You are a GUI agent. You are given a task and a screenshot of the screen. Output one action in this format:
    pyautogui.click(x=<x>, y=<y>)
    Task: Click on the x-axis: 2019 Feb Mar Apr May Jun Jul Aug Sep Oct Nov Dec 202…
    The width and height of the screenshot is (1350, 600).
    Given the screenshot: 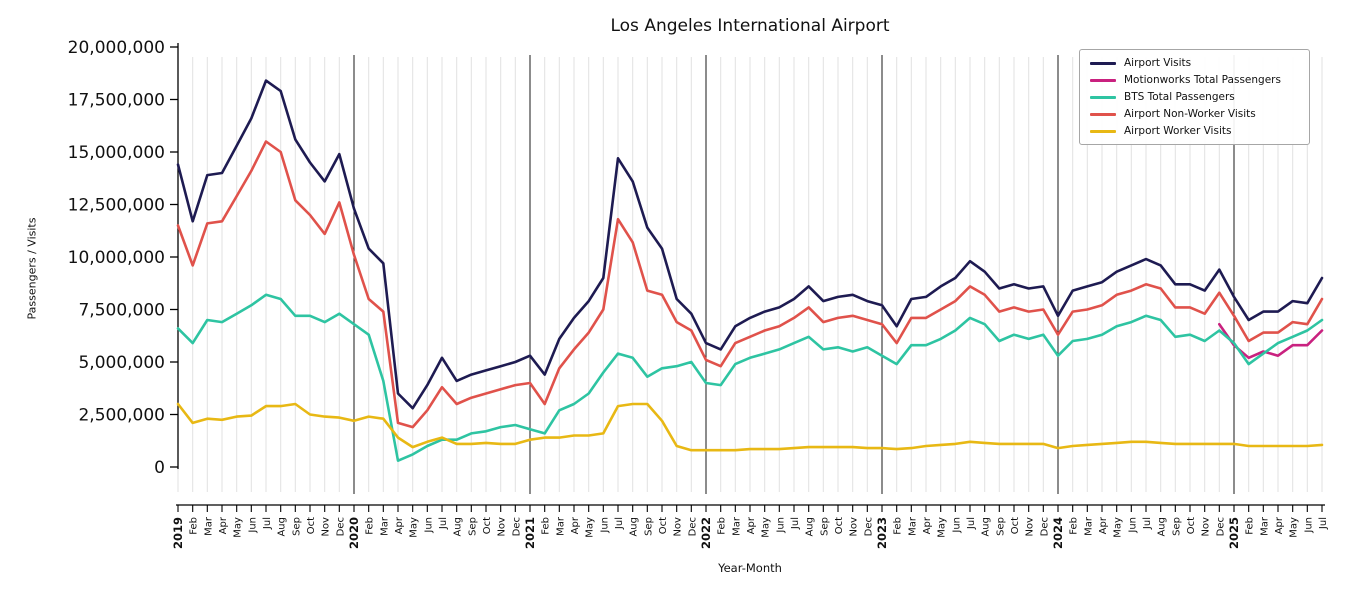 What is the action you would take?
    pyautogui.click(x=750, y=526)
    